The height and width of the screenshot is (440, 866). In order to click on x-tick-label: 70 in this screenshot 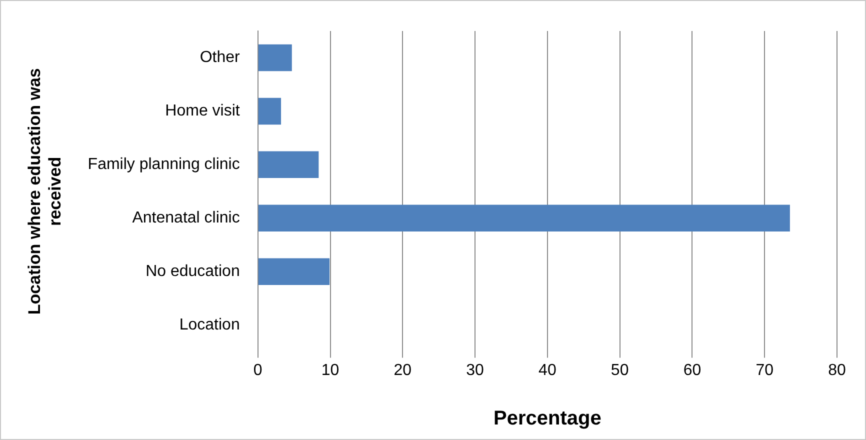, I will do `click(765, 370)`.